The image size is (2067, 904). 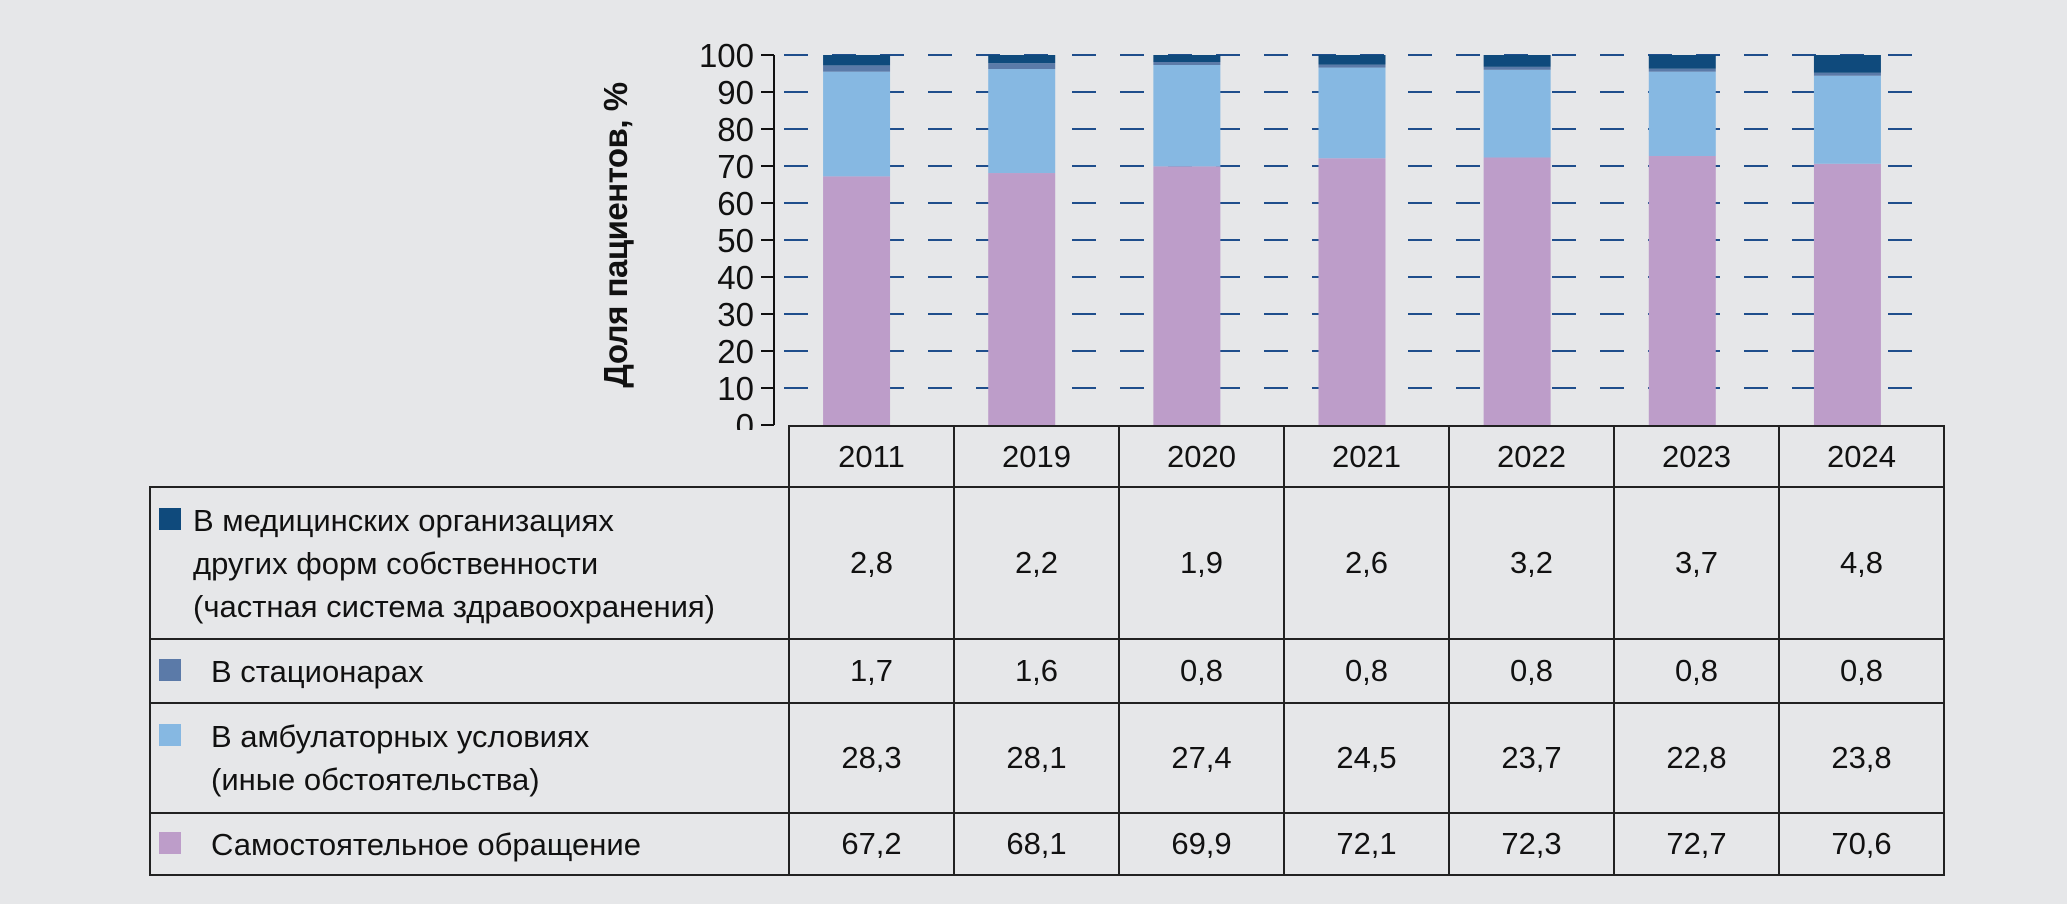 What do you see at coordinates (1366, 758) in the screenshot?
I see `data-label: 24,5` at bounding box center [1366, 758].